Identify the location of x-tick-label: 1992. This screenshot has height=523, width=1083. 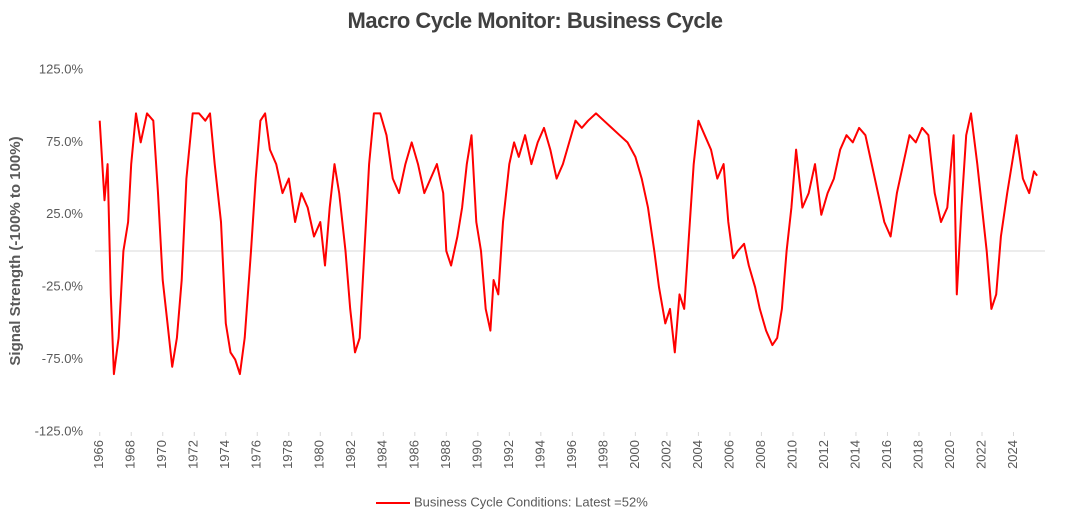
(508, 454).